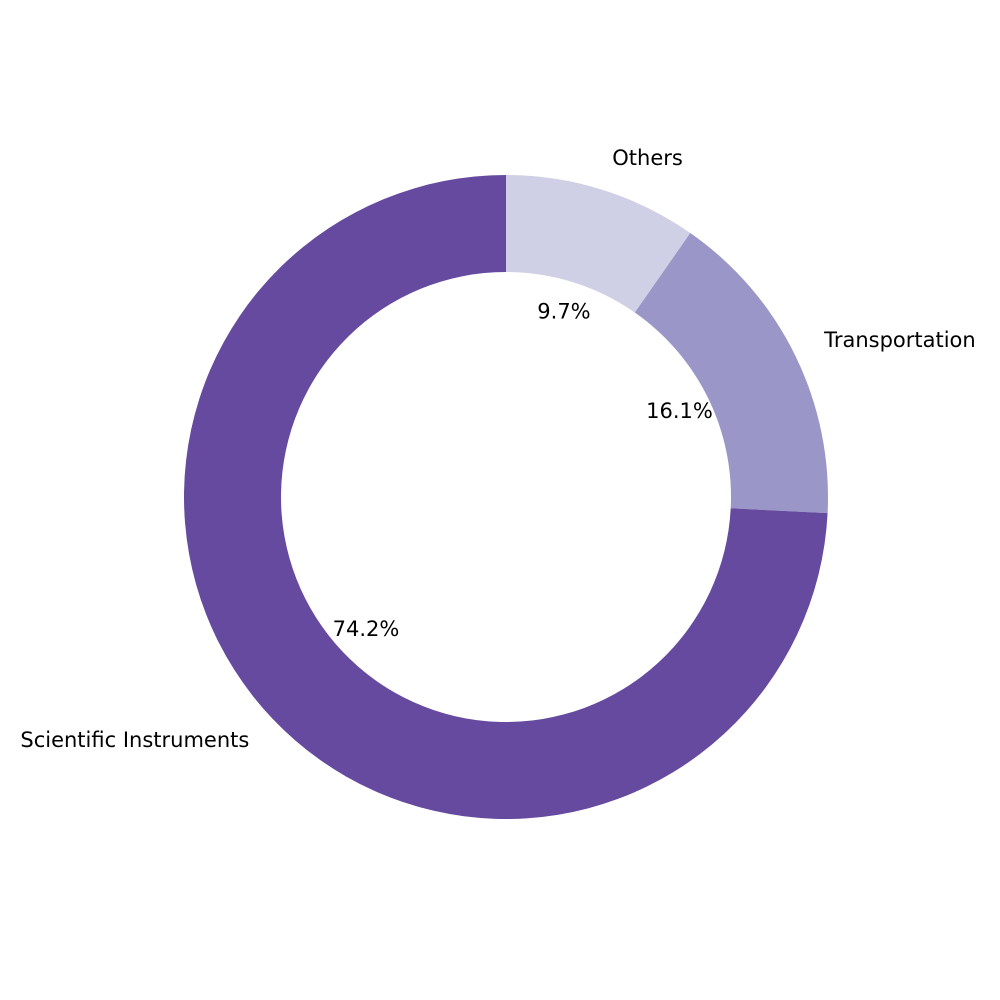  Describe the element at coordinates (134, 740) in the screenshot. I see `slice-label-scientific-instruments: Scientific Instruments` at that location.